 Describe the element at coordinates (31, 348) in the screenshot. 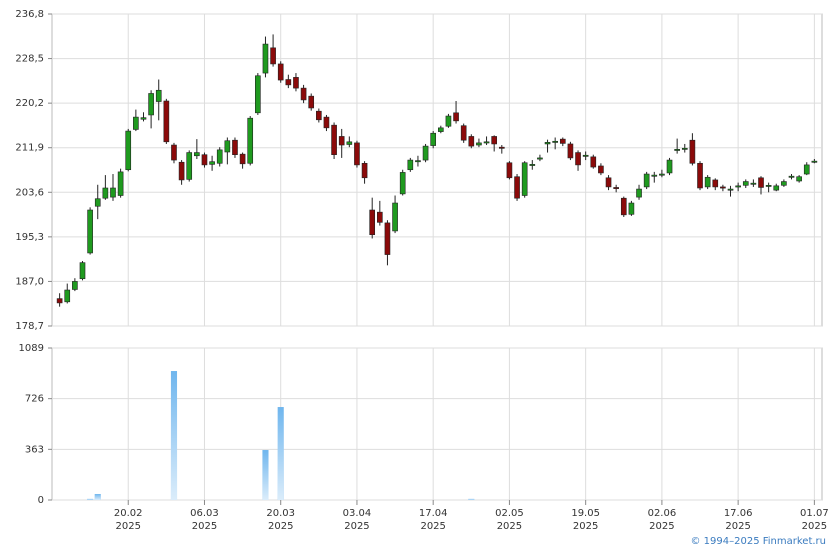

I see `y-tick-label: 1089` at that location.